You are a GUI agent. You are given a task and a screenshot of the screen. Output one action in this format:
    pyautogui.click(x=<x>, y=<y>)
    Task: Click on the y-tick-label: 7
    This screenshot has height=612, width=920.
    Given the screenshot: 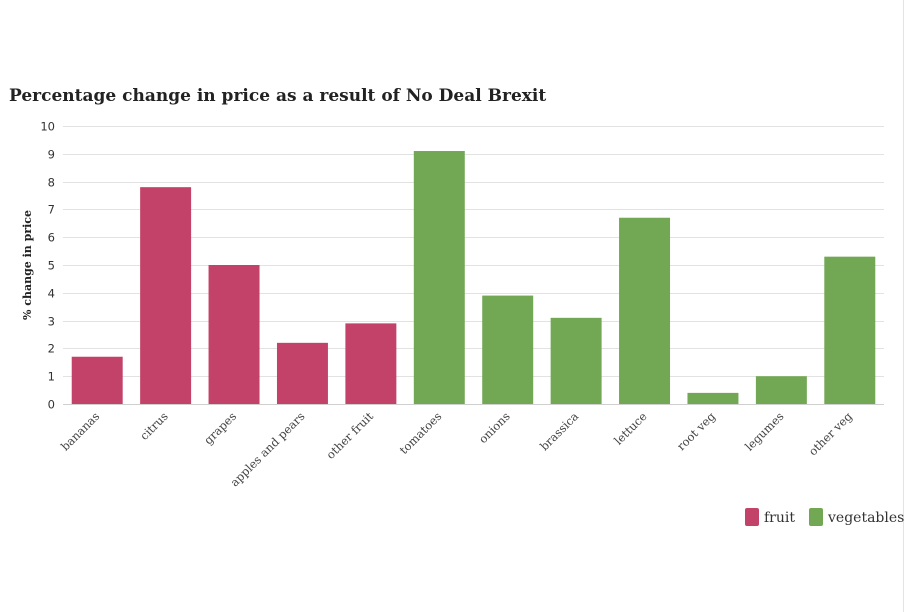 What is the action you would take?
    pyautogui.click(x=51, y=210)
    